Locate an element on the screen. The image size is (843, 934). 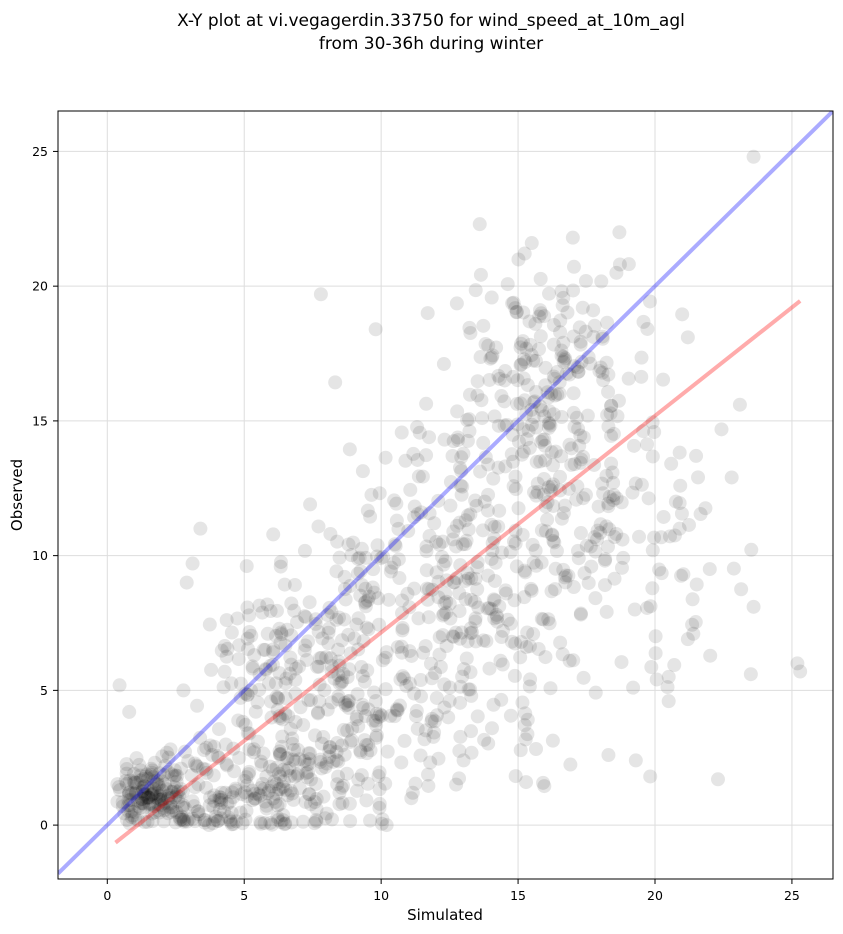
y-tick-label: 10 is located at coordinates (40, 555).